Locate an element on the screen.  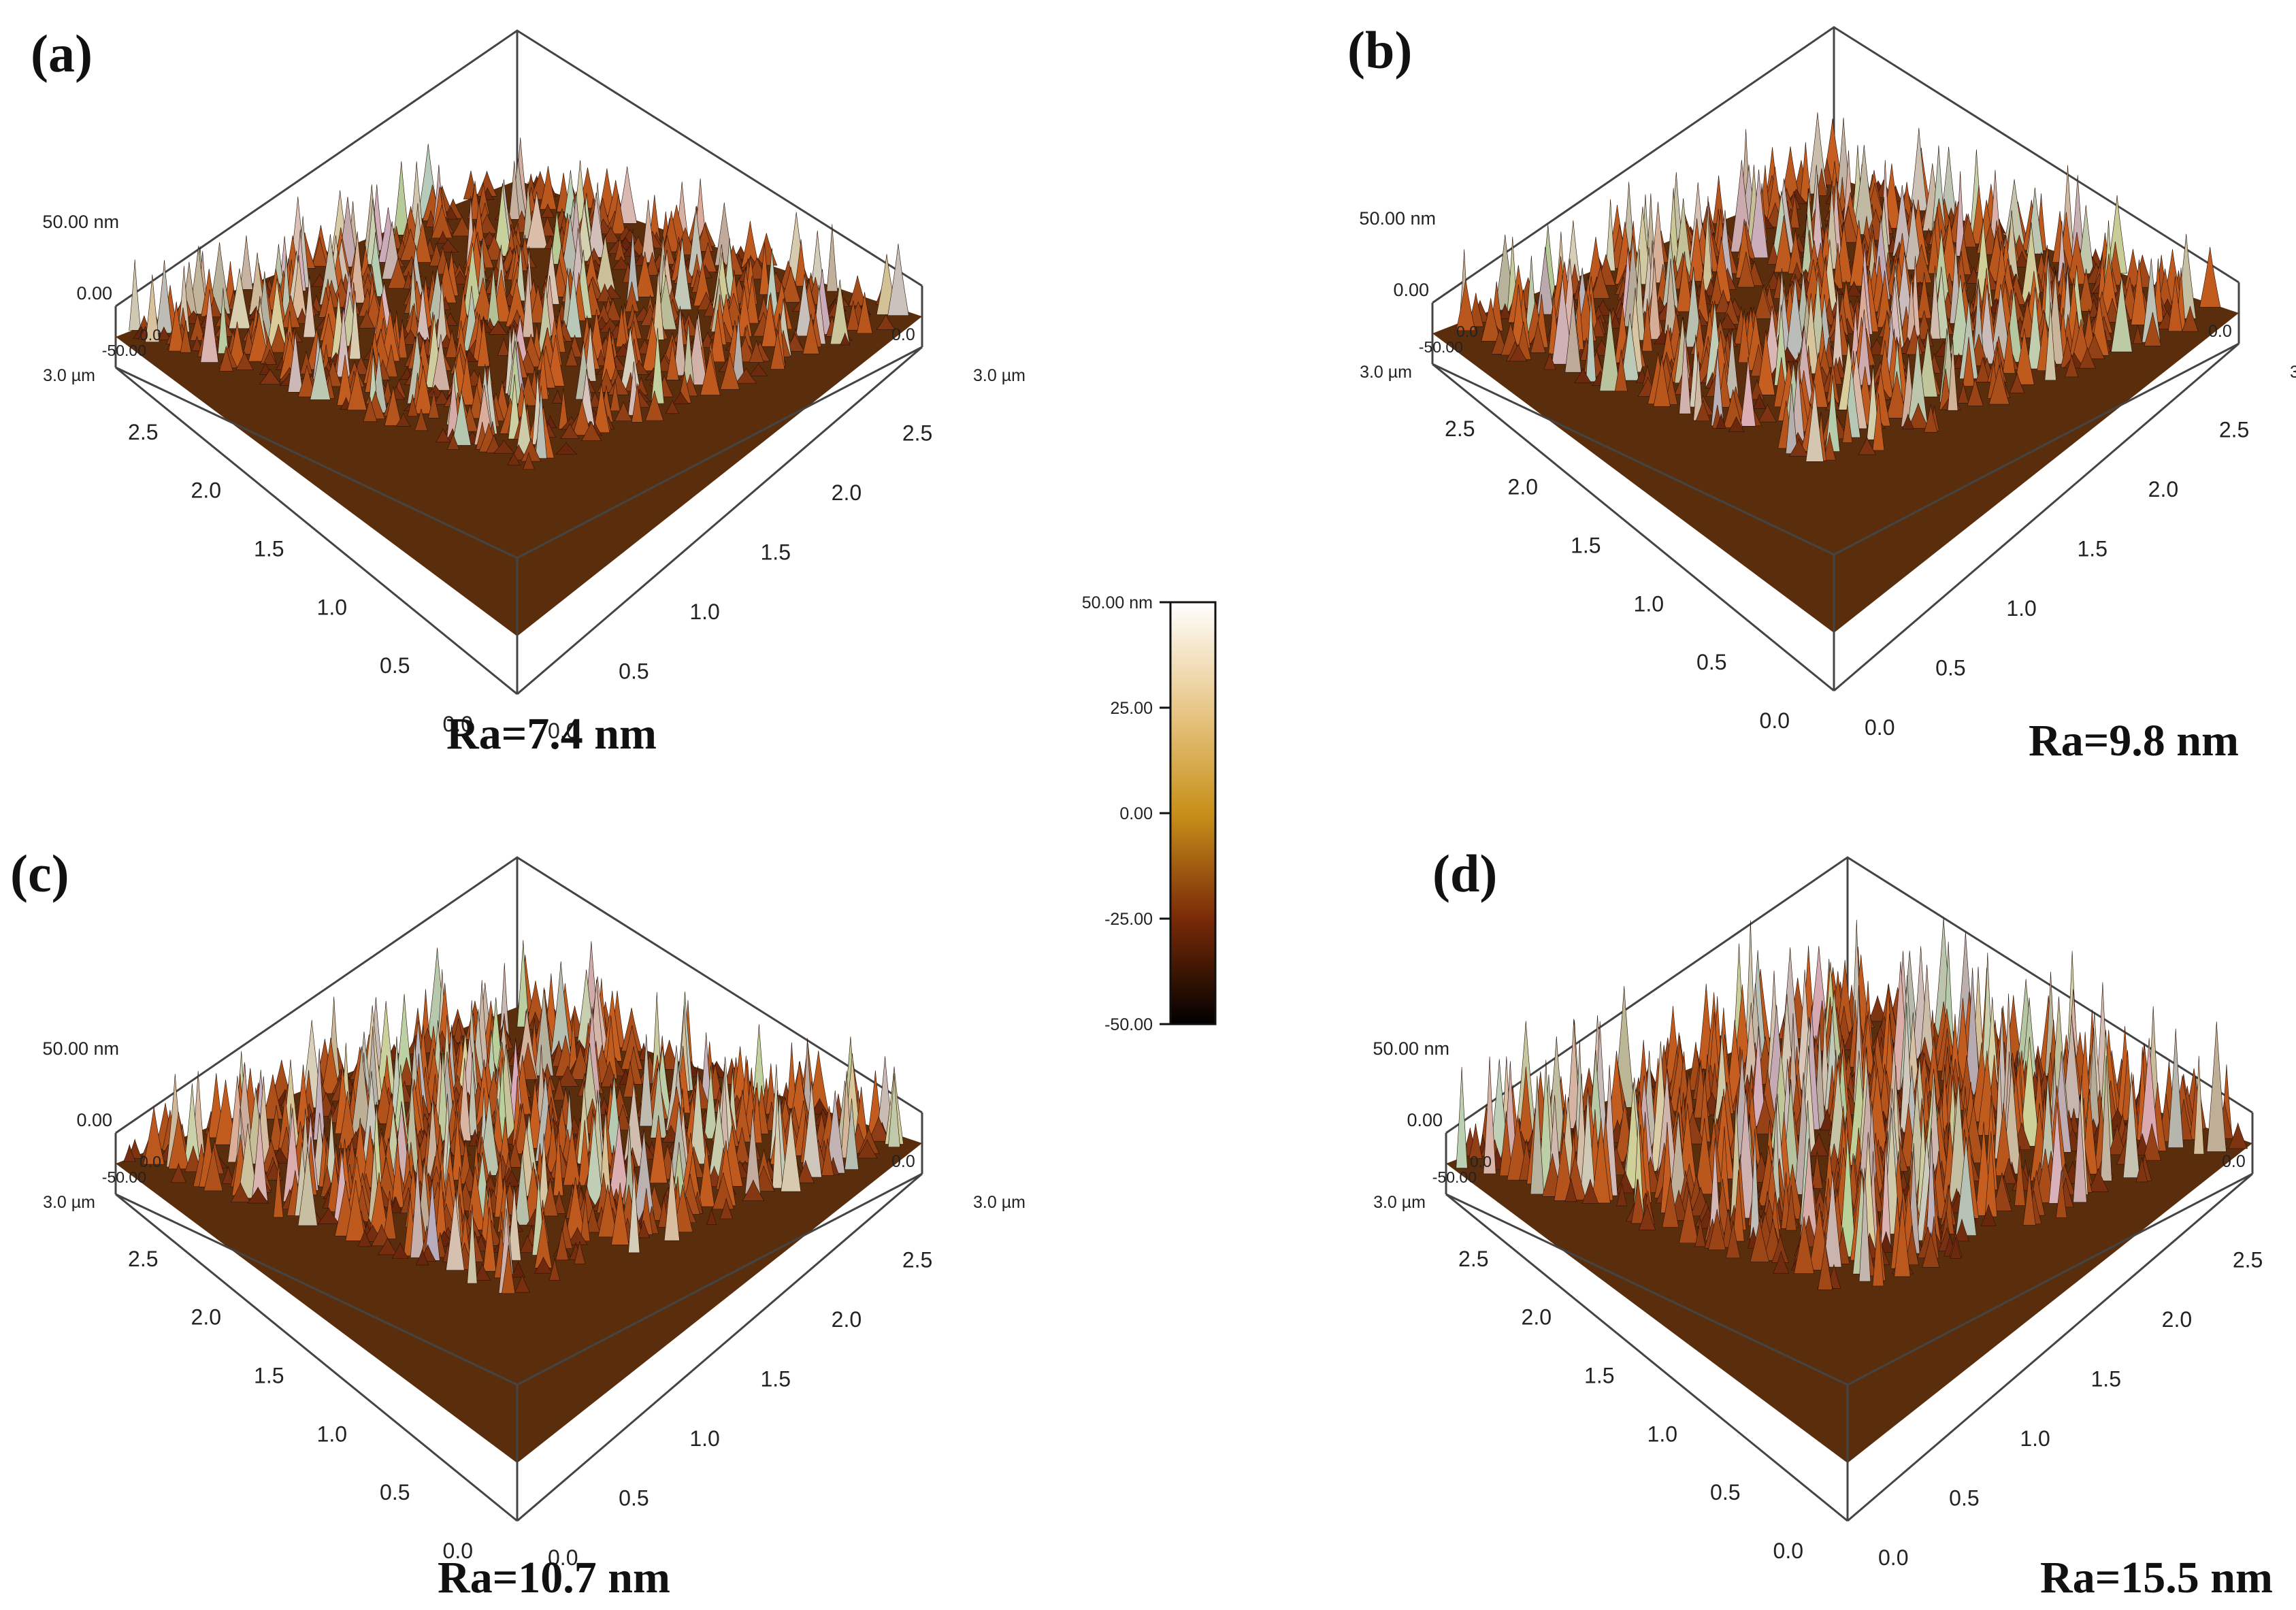
right-axis-tick-label: 0.5 is located at coordinates (1950, 668).